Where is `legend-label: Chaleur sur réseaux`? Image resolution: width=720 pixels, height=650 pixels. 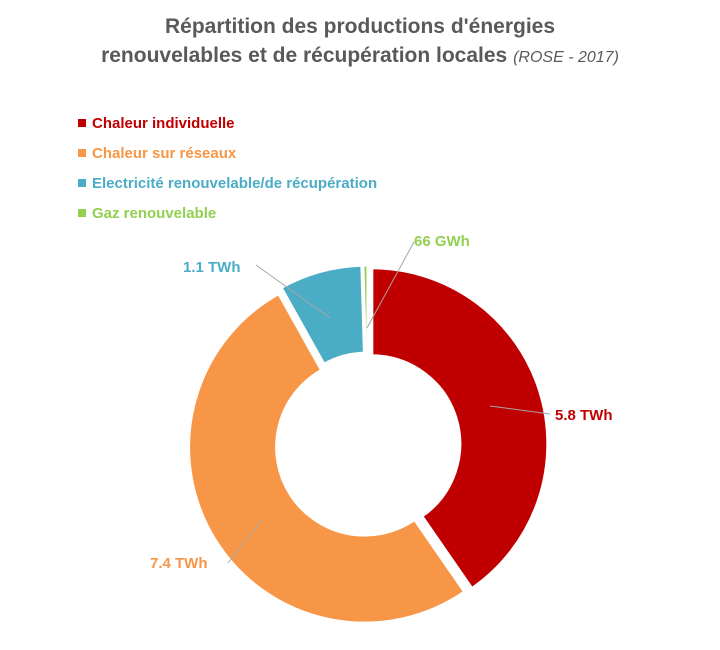
legend-label: Chaleur sur réseaux is located at coordinates (164, 153).